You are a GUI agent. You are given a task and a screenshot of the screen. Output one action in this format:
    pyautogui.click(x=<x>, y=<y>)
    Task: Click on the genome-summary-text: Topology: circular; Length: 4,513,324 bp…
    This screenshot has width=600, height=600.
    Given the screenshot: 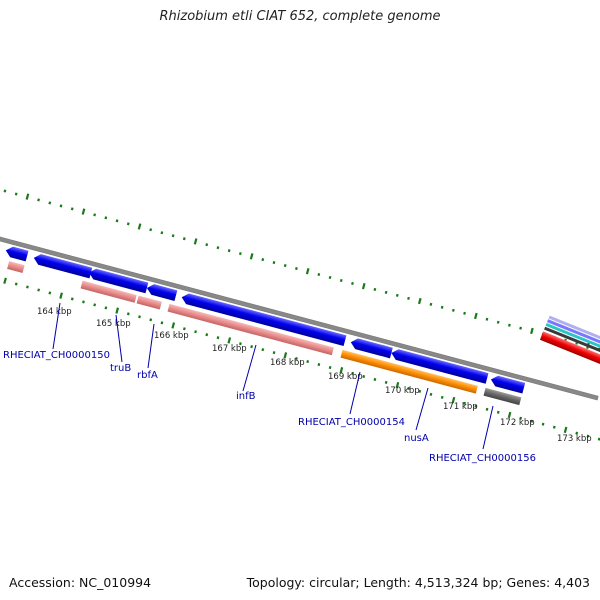 What is the action you would take?
    pyautogui.click(x=418, y=582)
    